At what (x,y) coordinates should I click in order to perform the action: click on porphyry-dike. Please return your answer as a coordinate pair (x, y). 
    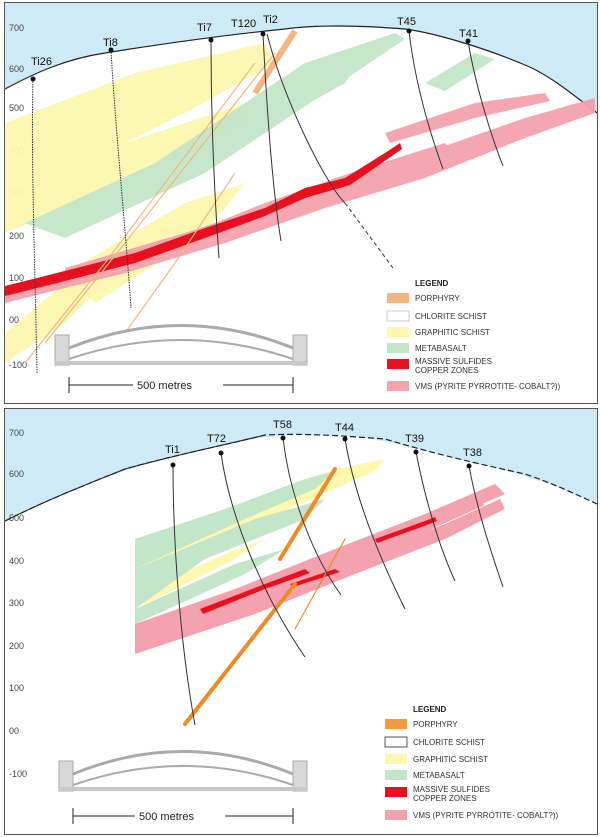
    Looking at the image, I should click on (264, 596).